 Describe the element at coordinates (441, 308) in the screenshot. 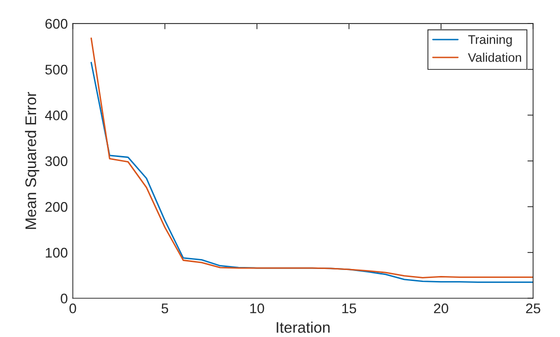

I see `x-tick-label: 20` at that location.